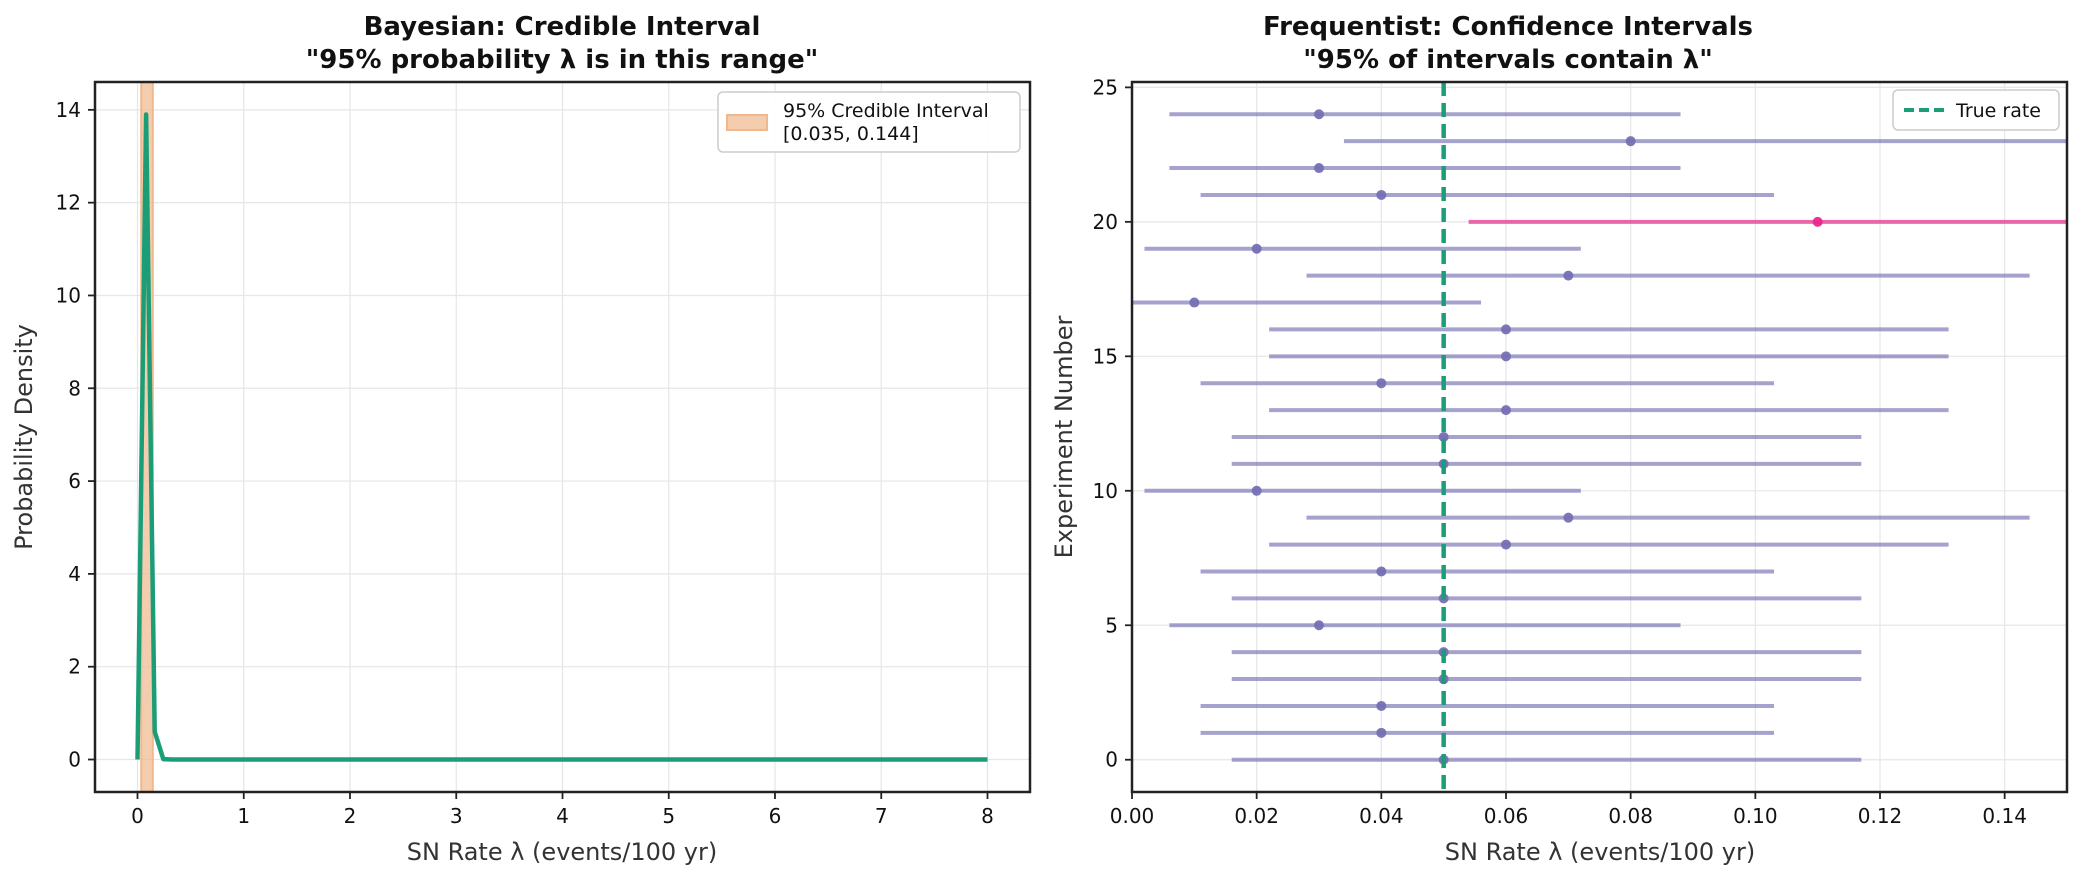  Describe the element at coordinates (456, 816) in the screenshot. I see `left-x-tick-label: 3` at that location.